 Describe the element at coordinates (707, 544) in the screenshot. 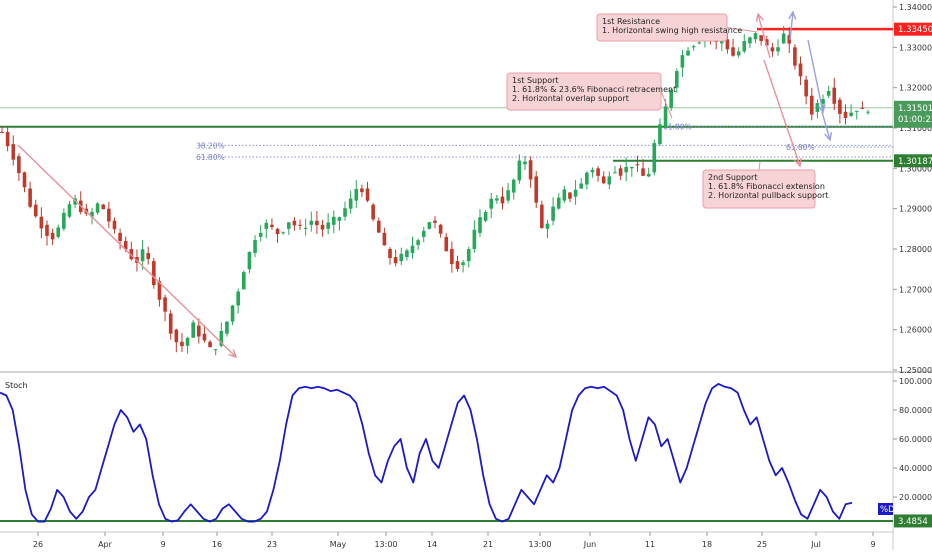

I see `x-tick-label: 18` at that location.